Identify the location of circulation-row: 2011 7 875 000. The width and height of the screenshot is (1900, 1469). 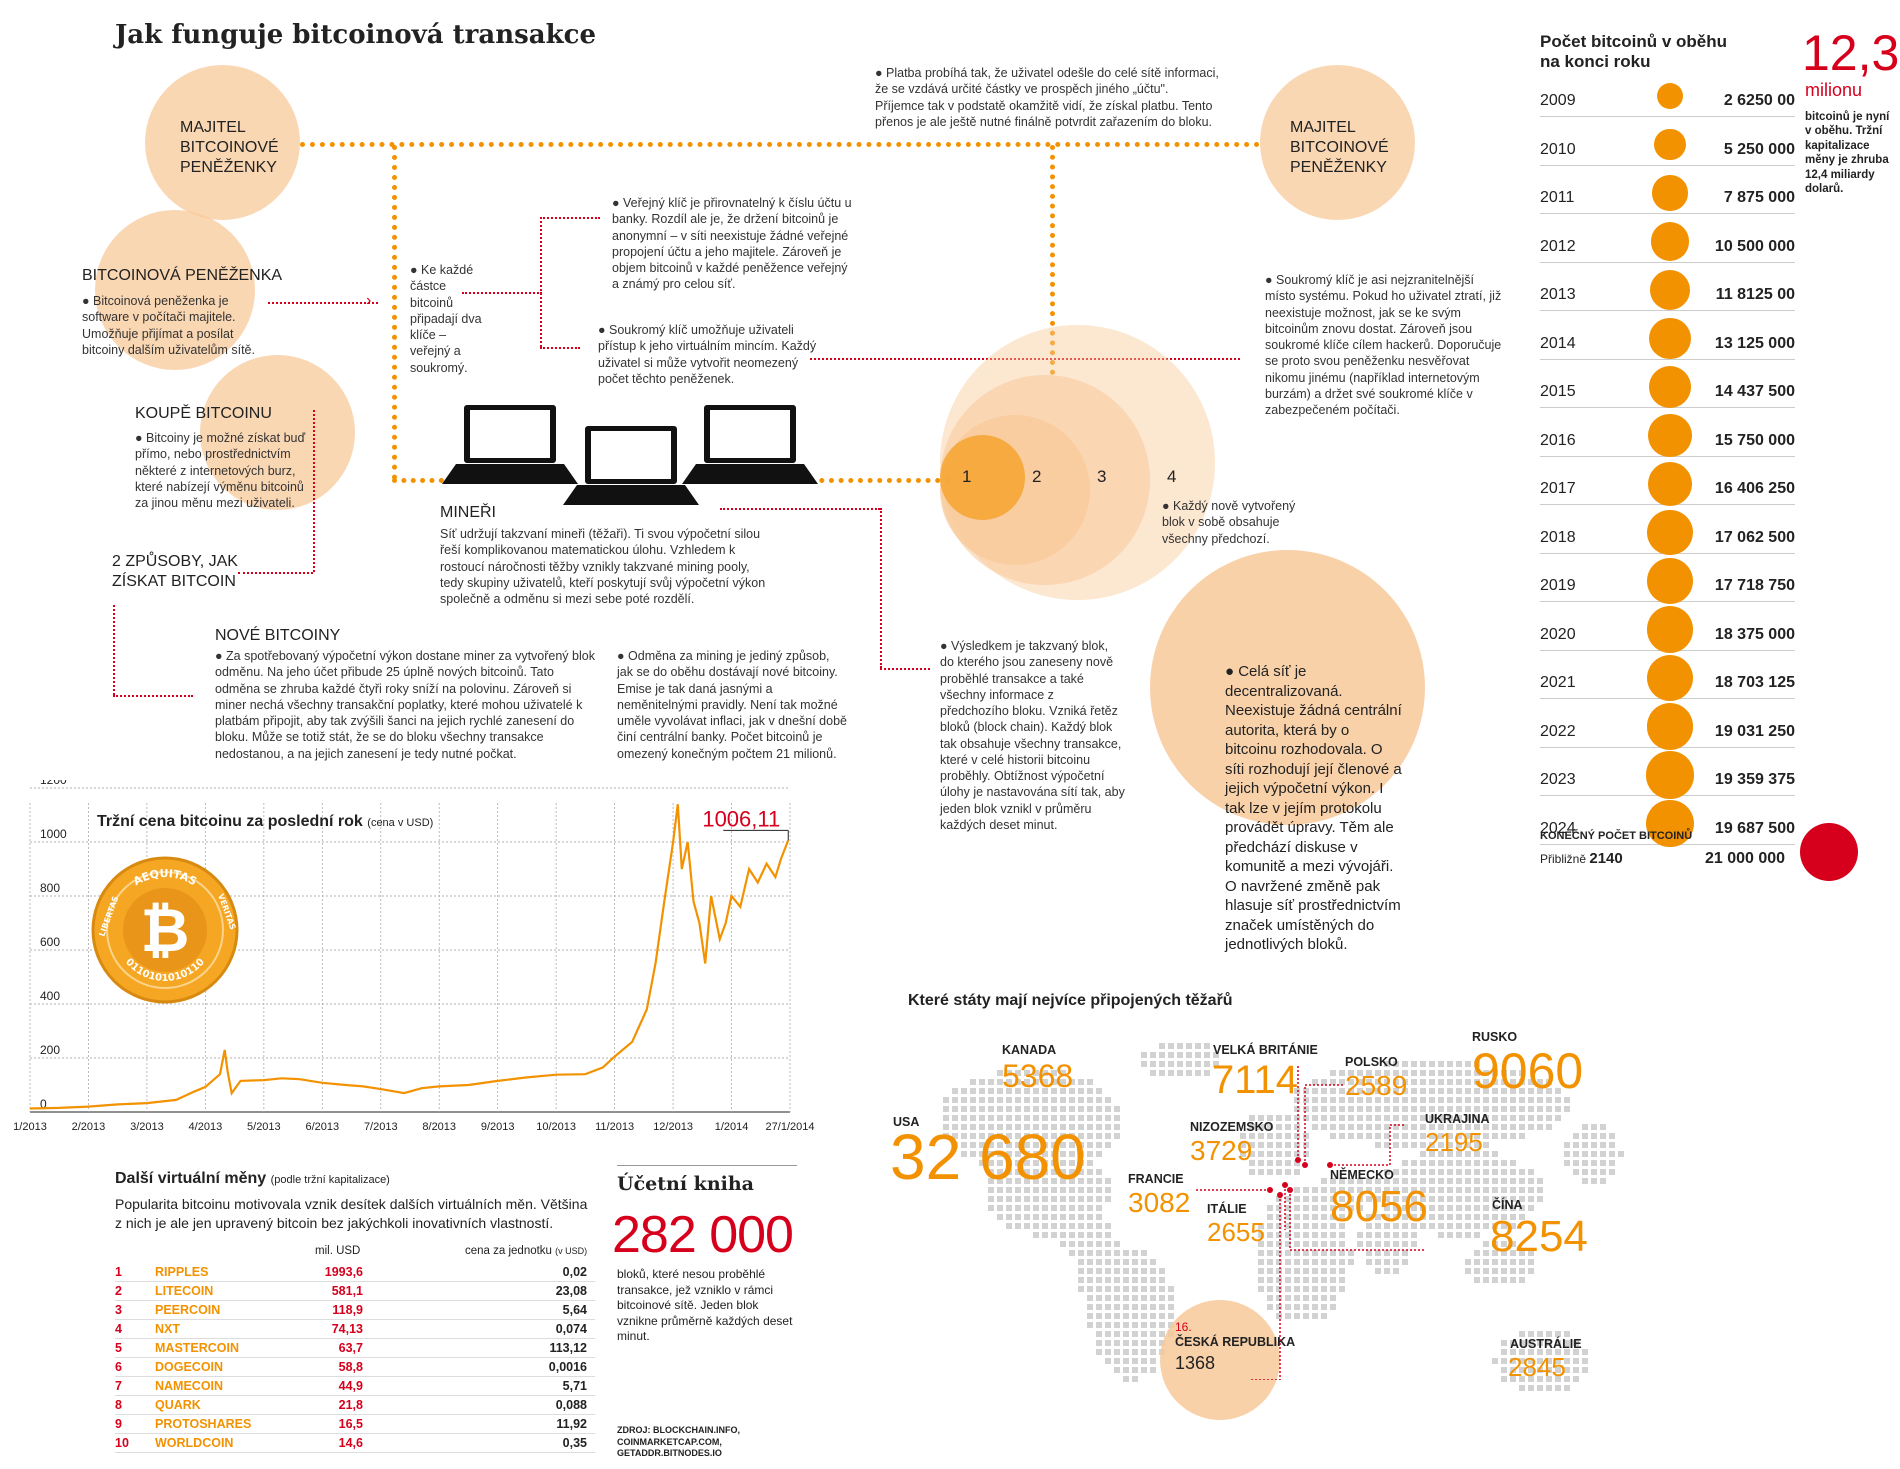
(1667, 191).